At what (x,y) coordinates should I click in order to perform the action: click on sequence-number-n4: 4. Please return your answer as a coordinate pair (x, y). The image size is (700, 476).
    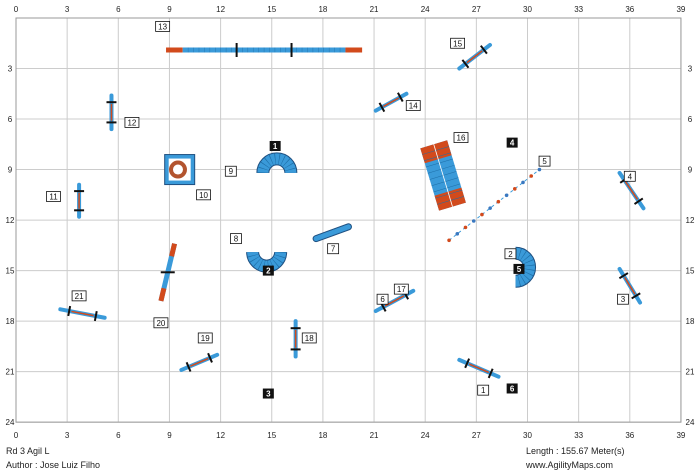
    Looking at the image, I should click on (512, 142).